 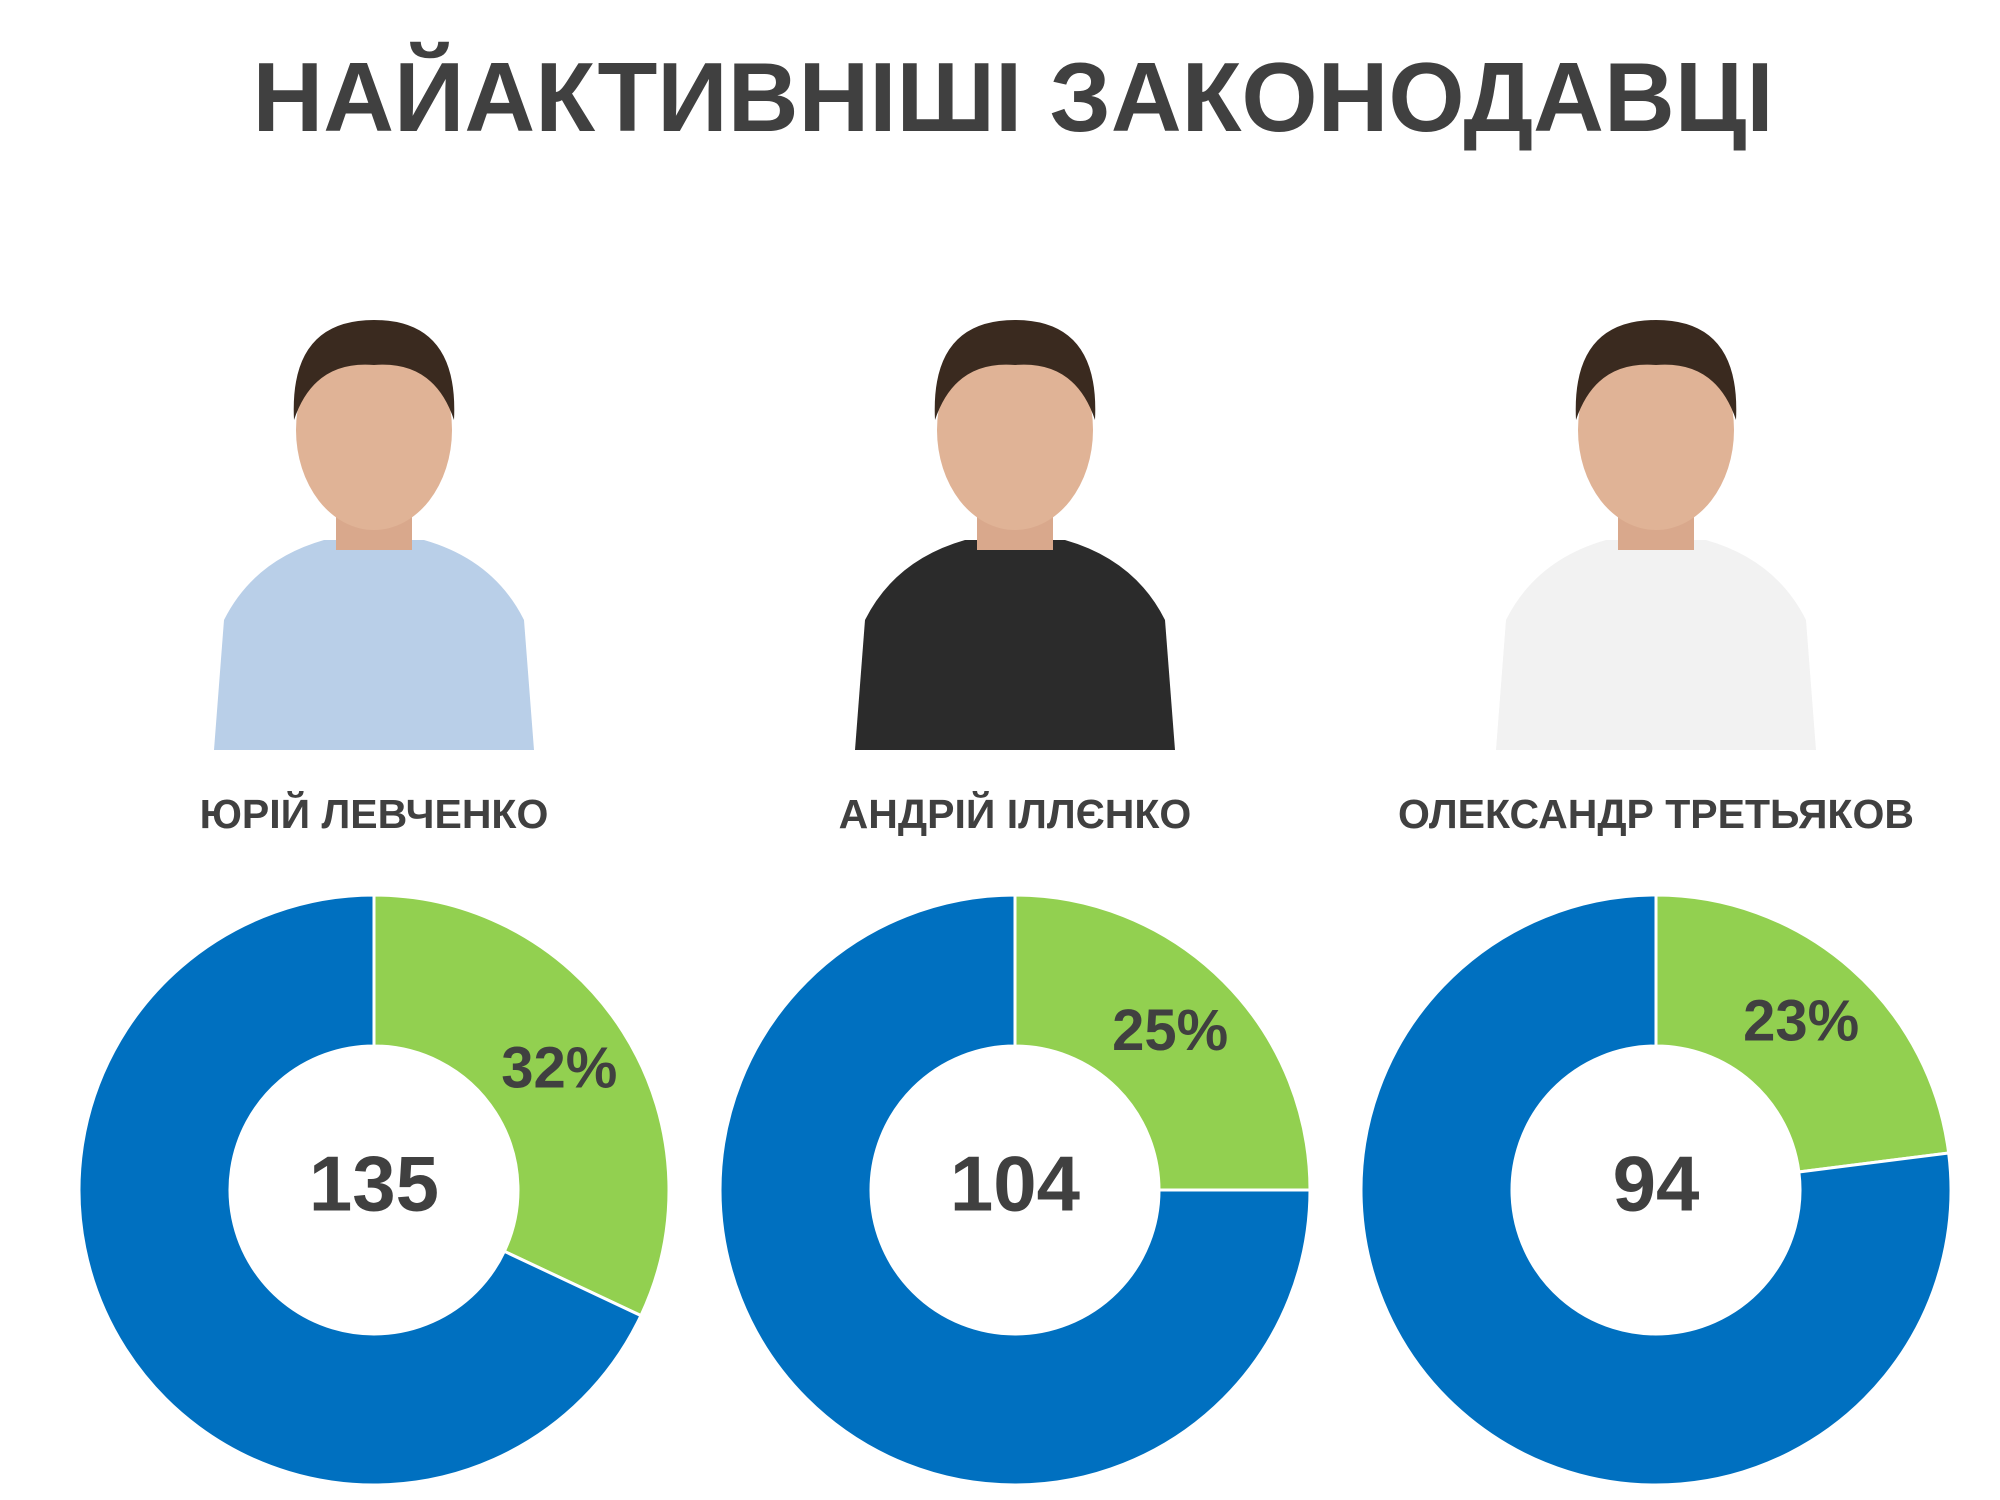 I want to click on center-label: 135, so click(x=374, y=1184).